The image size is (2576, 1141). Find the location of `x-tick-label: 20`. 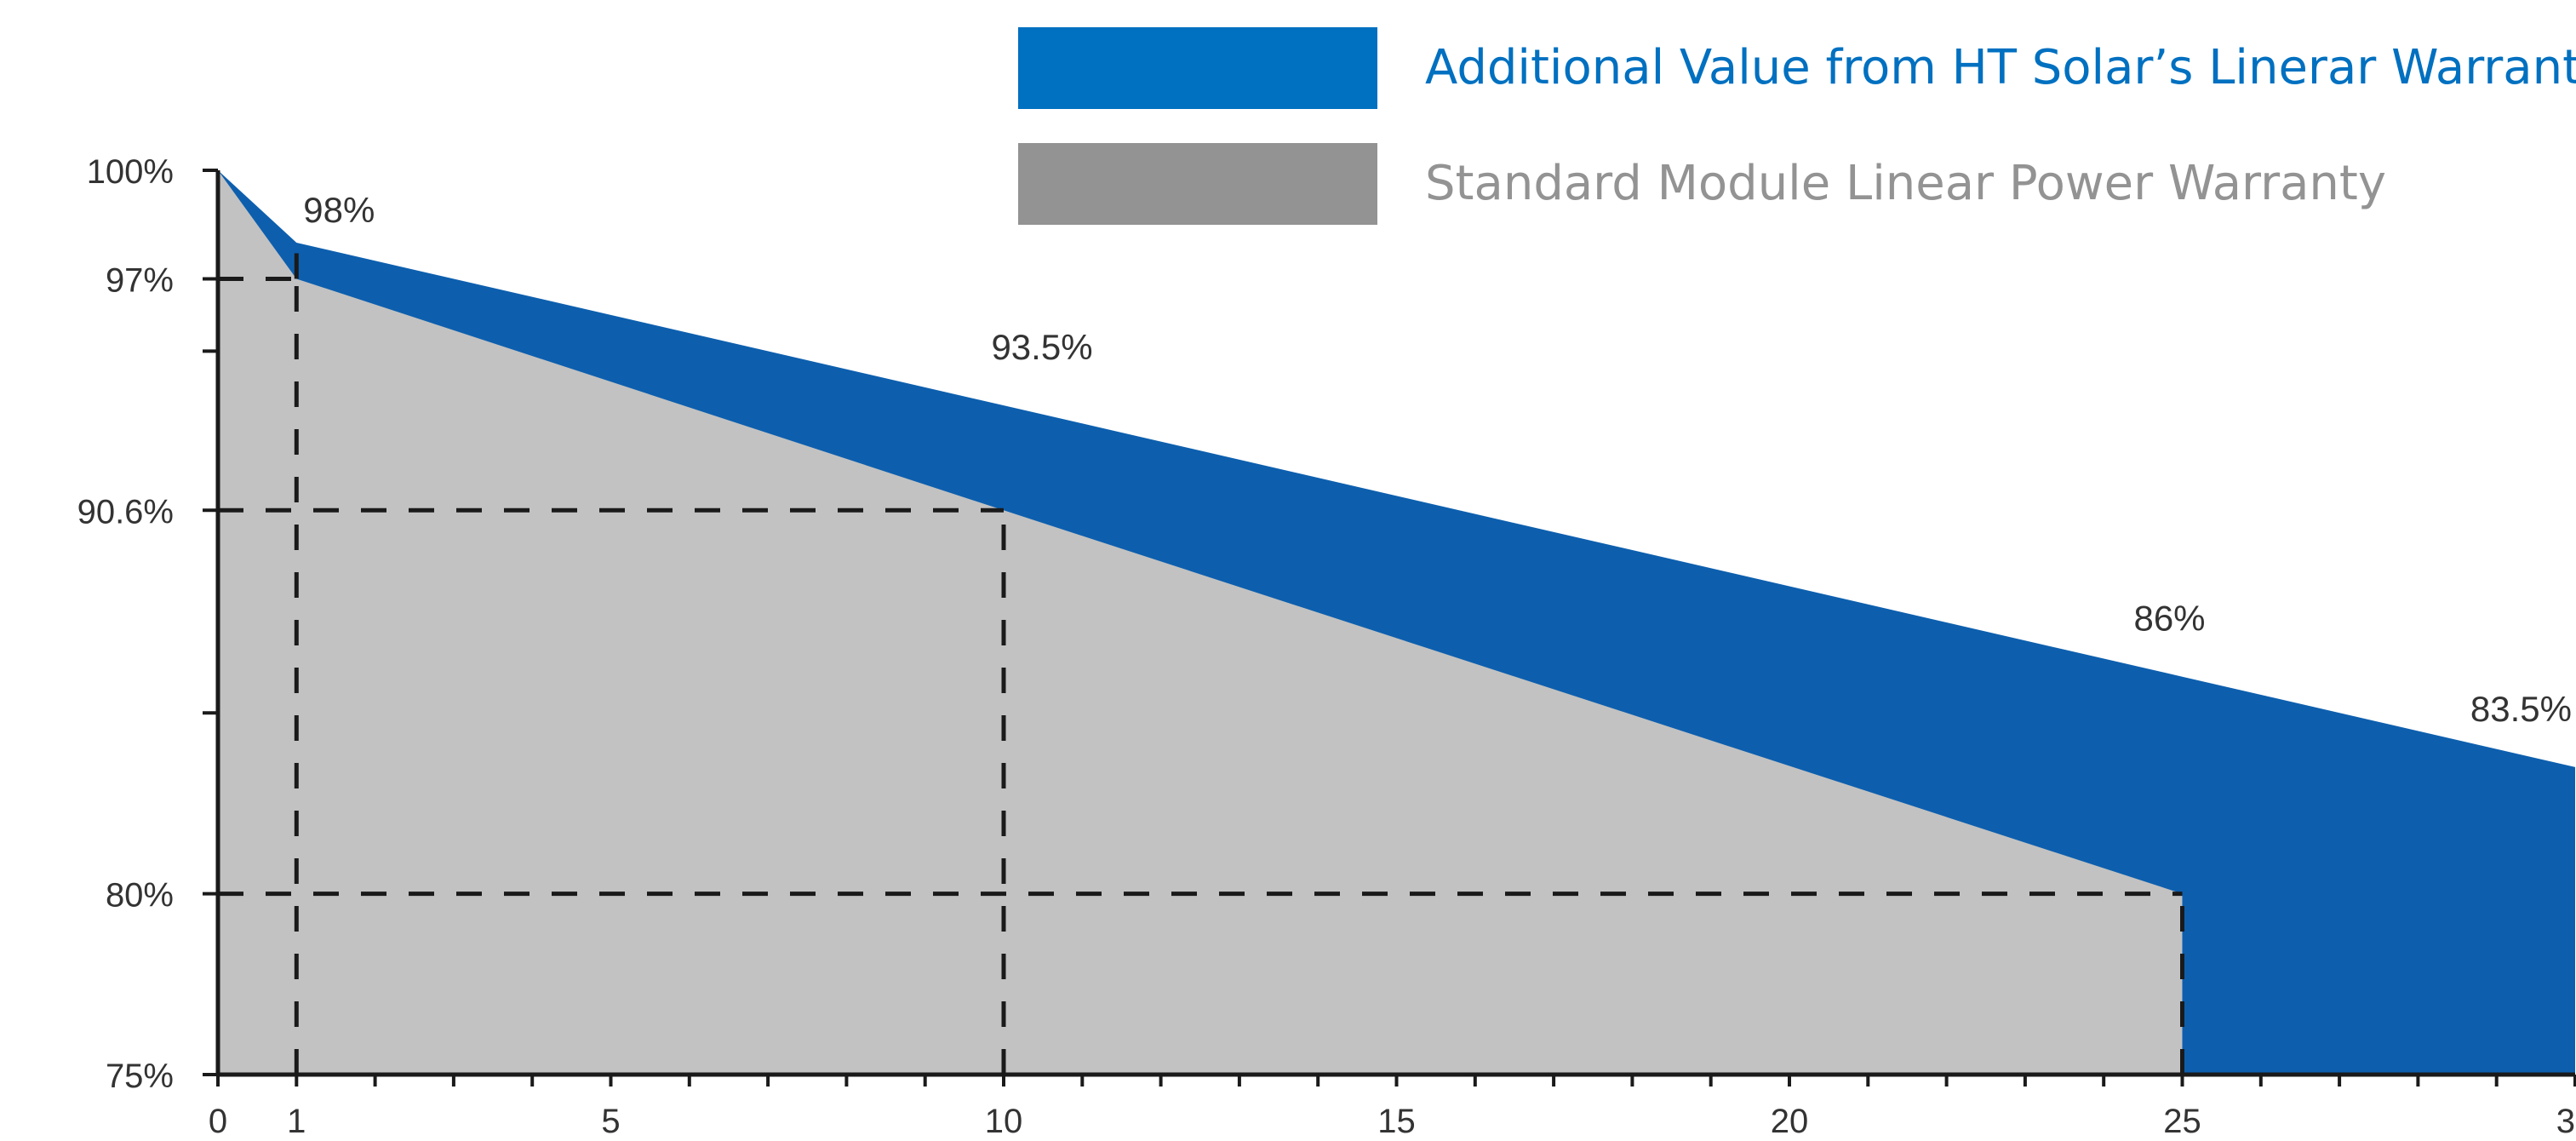

x-tick-label: 20 is located at coordinates (1790, 1121).